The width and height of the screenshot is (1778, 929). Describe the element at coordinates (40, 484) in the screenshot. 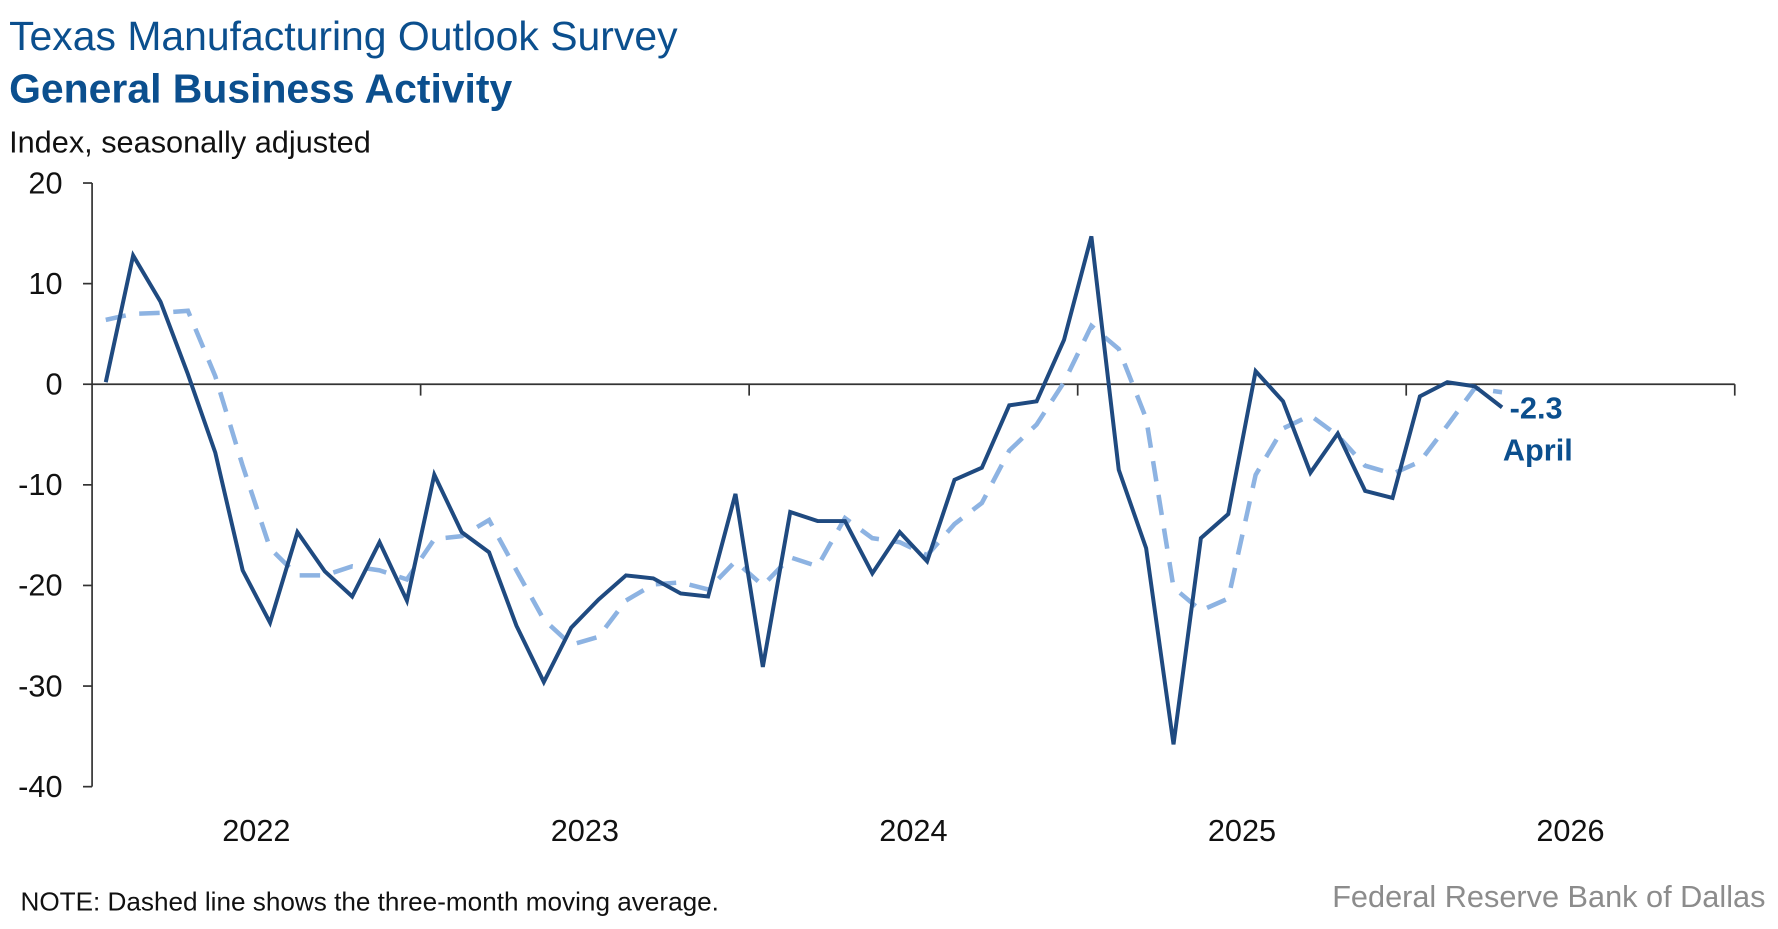

I see `y-tick-label: -10` at that location.